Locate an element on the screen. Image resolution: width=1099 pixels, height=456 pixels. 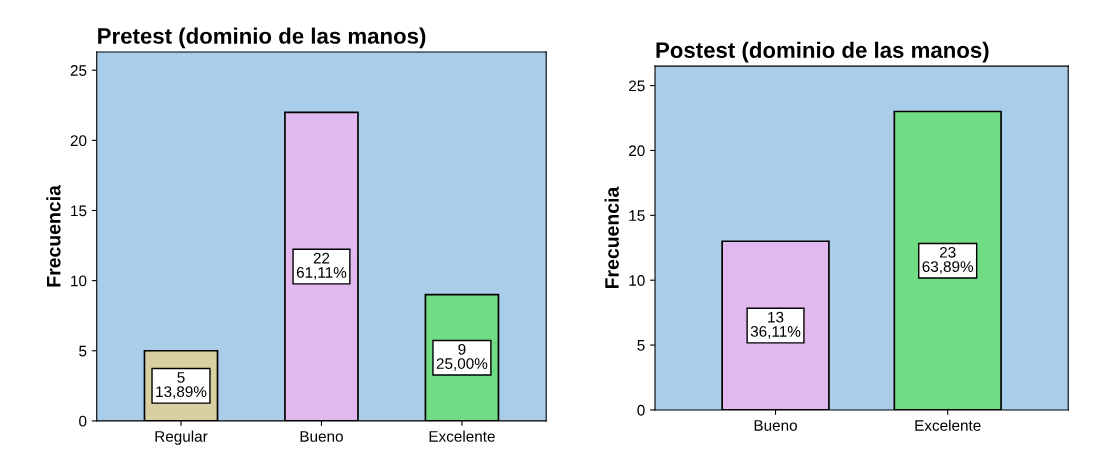
data-label: 22 61,11% is located at coordinates (321, 266).